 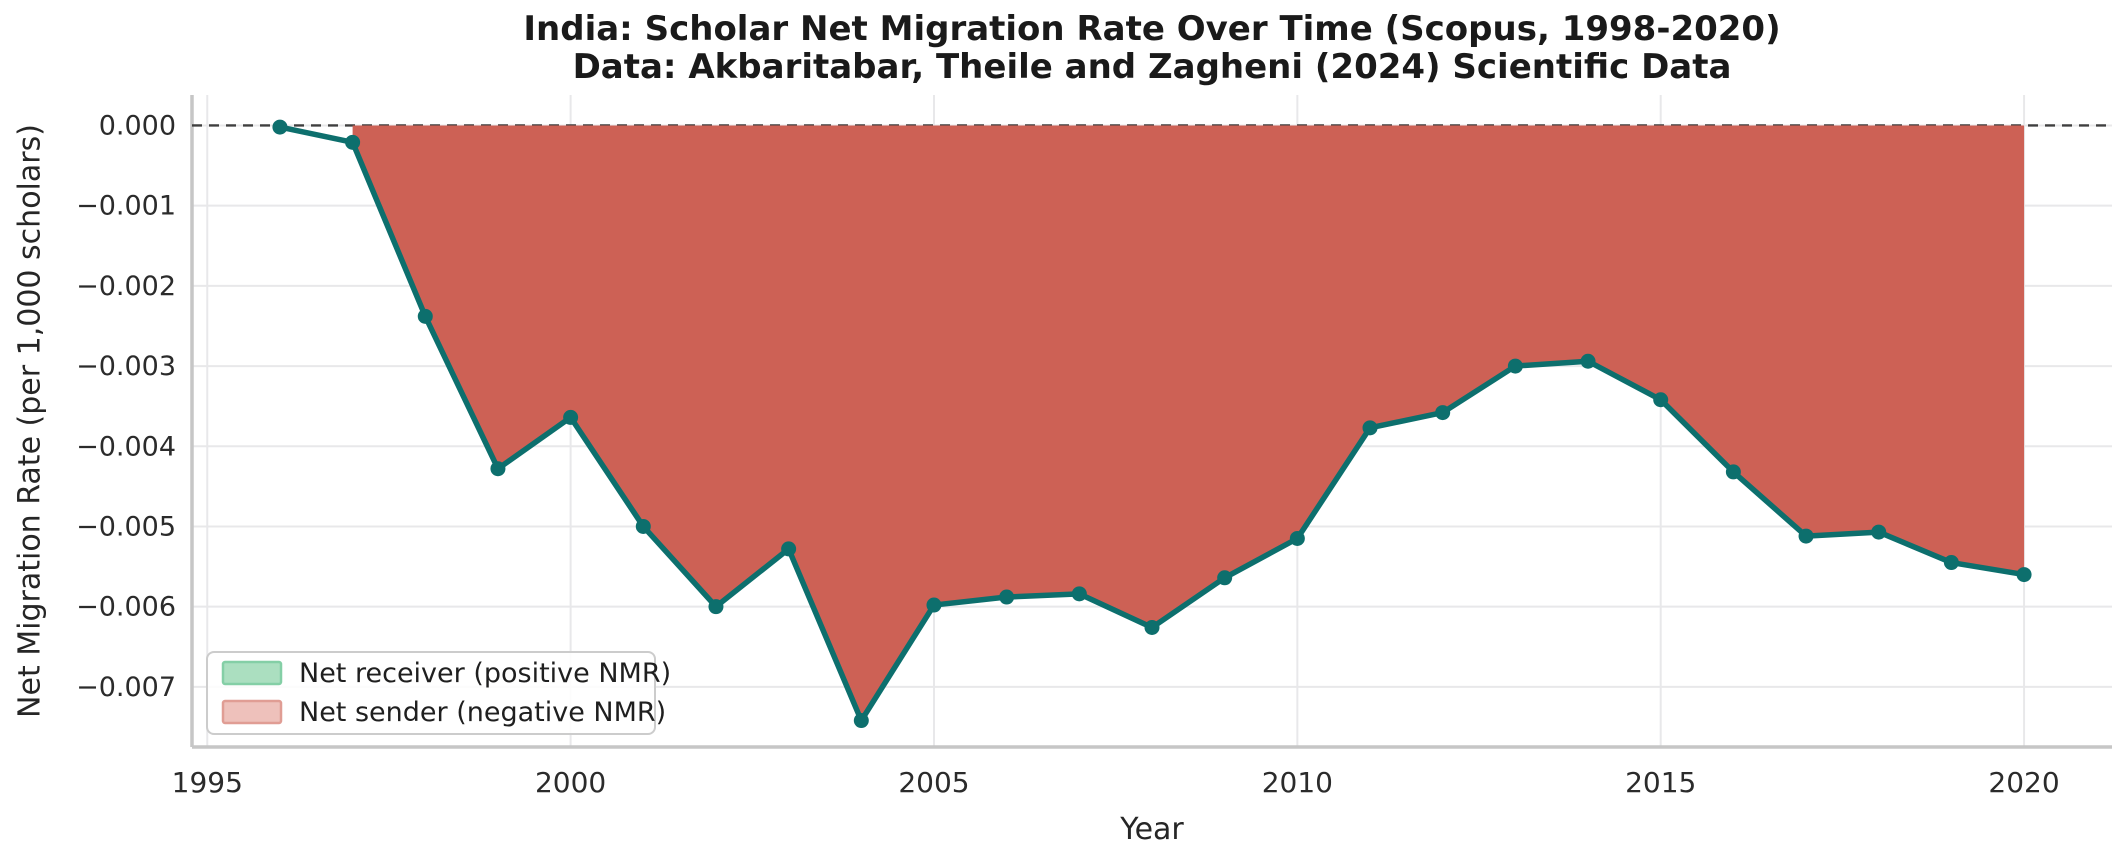 I want to click on x-tick-label-2000: 2000, so click(x=570, y=782).